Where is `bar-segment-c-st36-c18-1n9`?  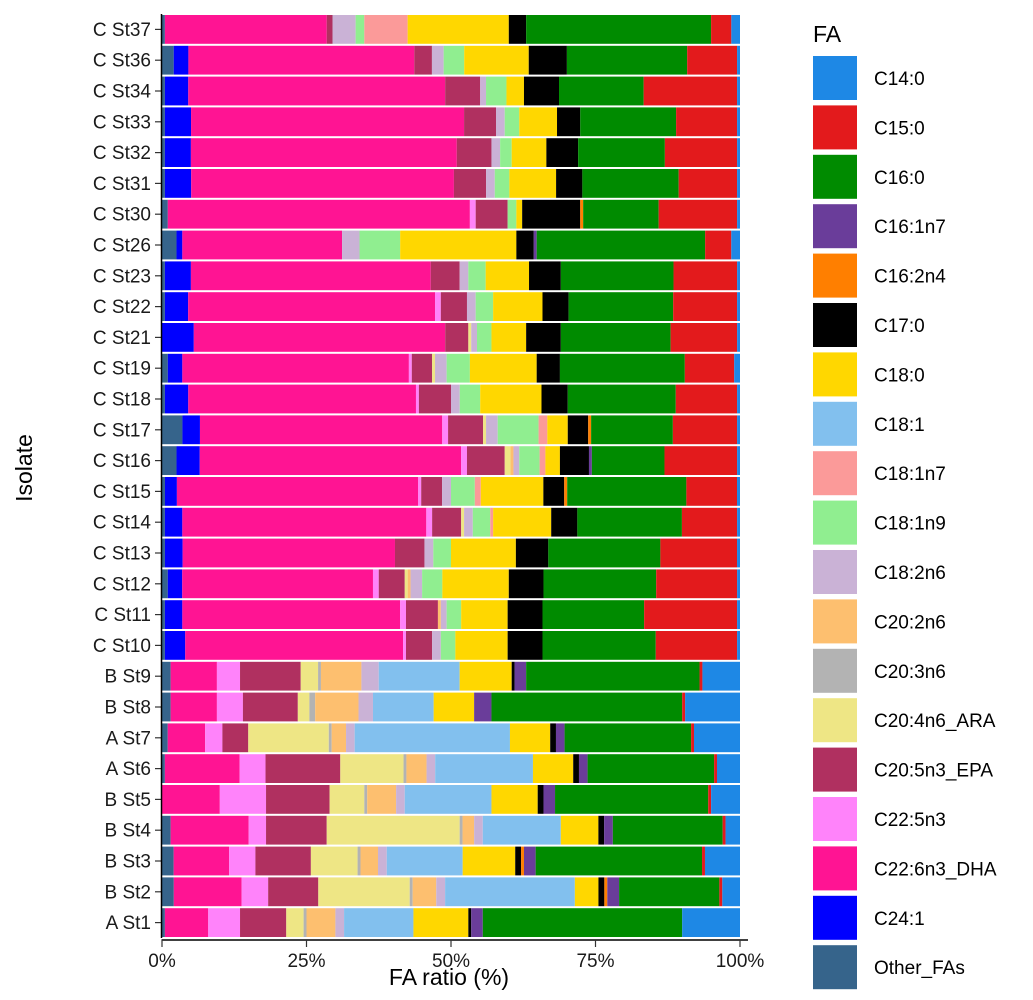 bar-segment-c-st36-c18-1n9 is located at coordinates (454, 60).